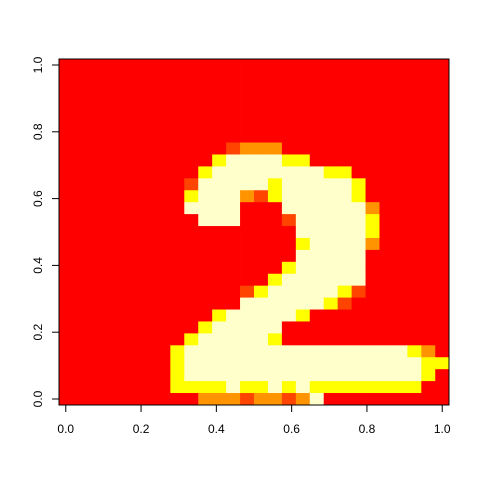 This screenshot has height=480, width=480. Describe the element at coordinates (38, 131) in the screenshot. I see `y-tick-label: 0.8` at that location.